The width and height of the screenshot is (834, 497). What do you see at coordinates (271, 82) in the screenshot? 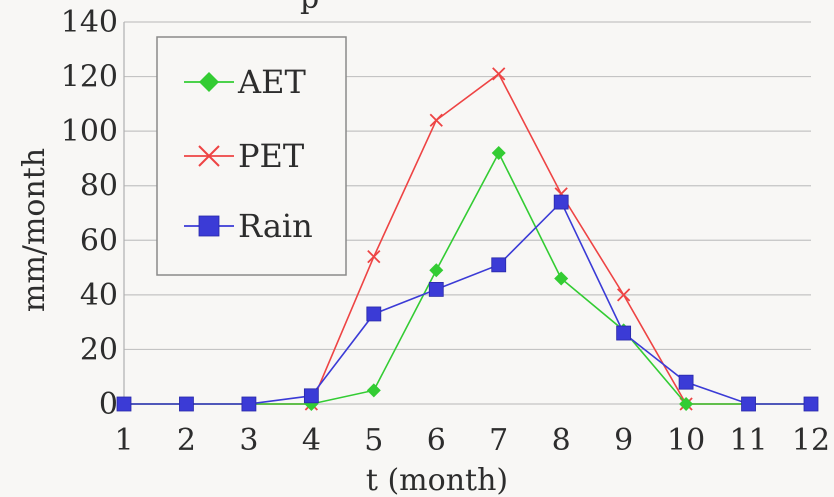
I see `legend-label-aet: AET` at bounding box center [271, 82].